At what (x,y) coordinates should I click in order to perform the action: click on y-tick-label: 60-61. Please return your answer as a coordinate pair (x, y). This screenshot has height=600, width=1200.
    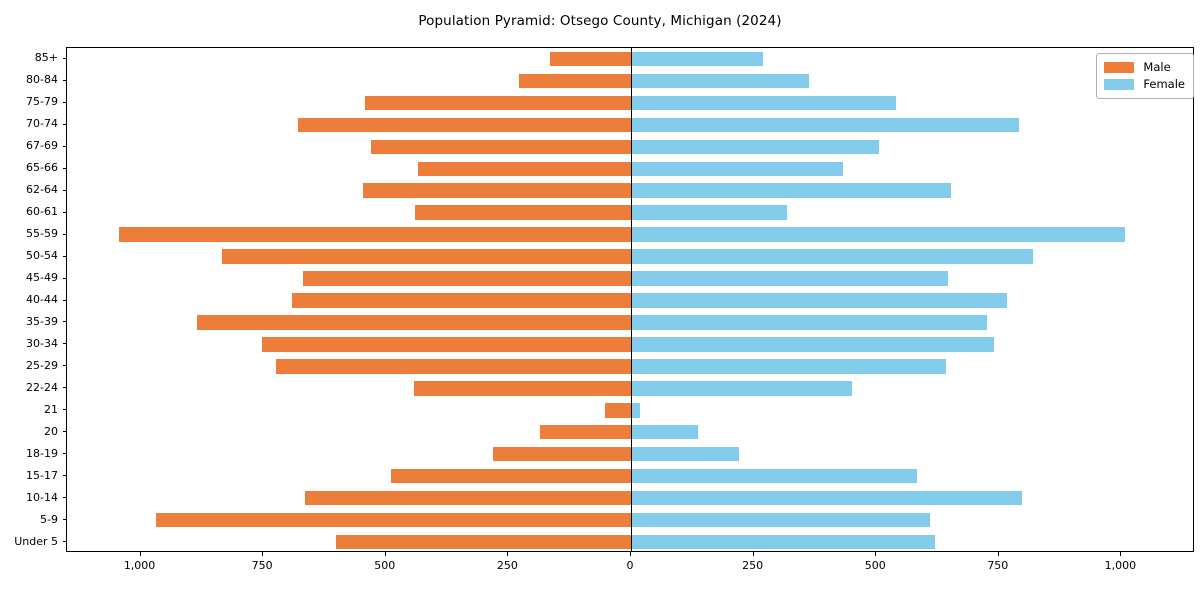
    Looking at the image, I should click on (42, 212).